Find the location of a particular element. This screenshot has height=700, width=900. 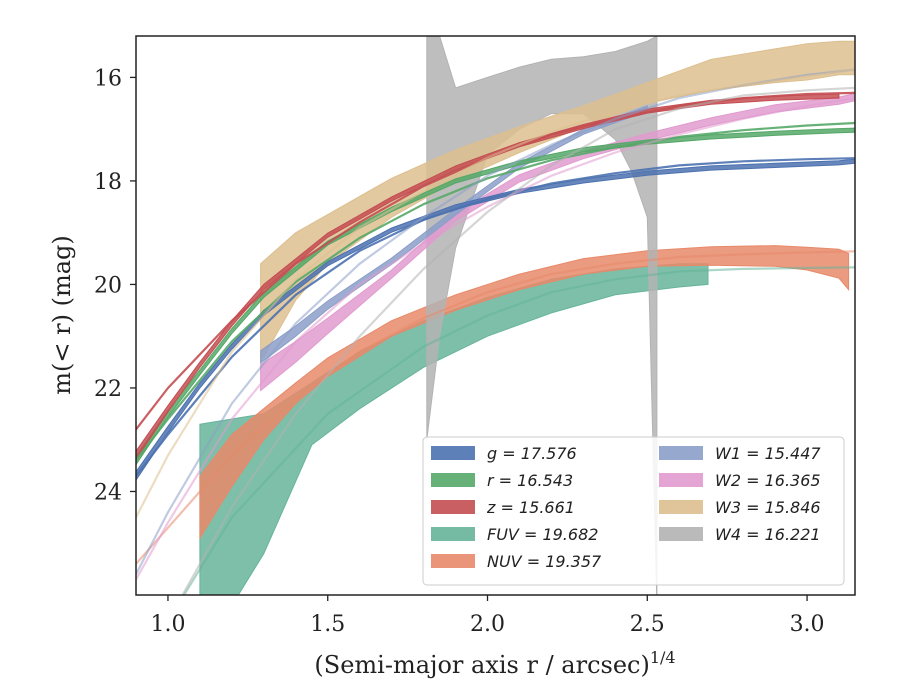

legend-label-r: r = 16.543 is located at coordinates (530, 480).